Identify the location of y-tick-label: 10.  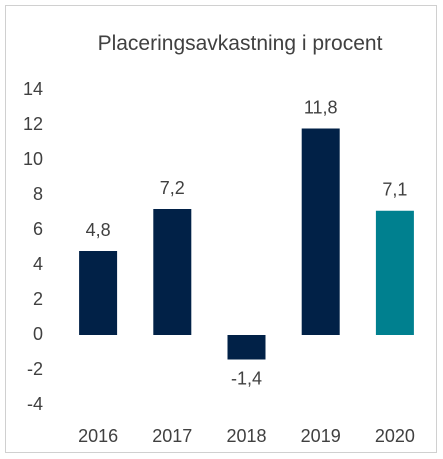
(33, 159).